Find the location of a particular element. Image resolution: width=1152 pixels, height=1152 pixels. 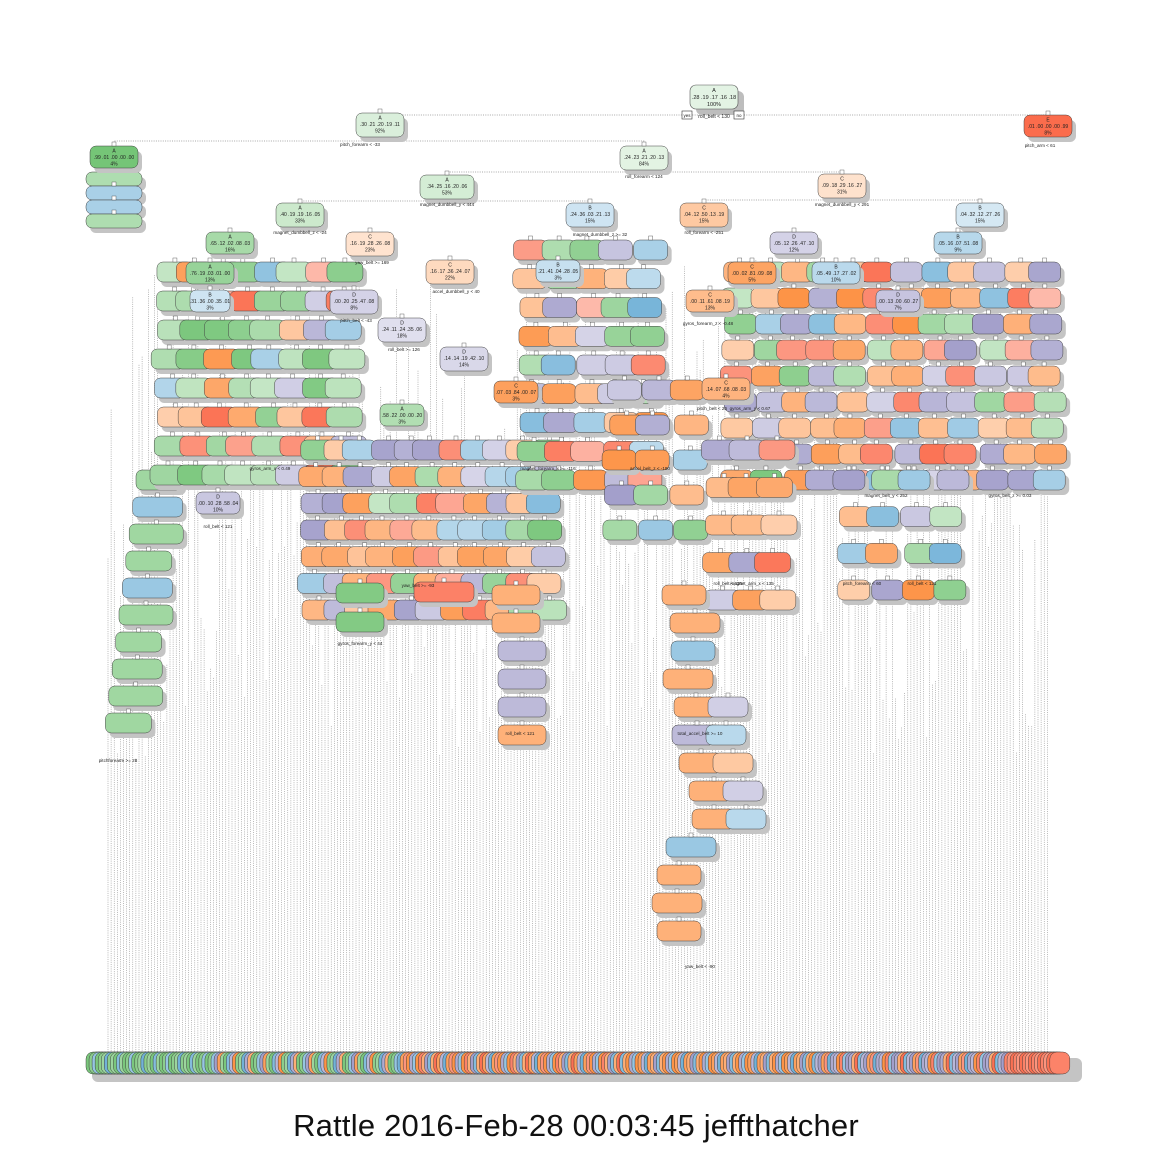

tree-node-class: D is located at coordinates (402, 324).